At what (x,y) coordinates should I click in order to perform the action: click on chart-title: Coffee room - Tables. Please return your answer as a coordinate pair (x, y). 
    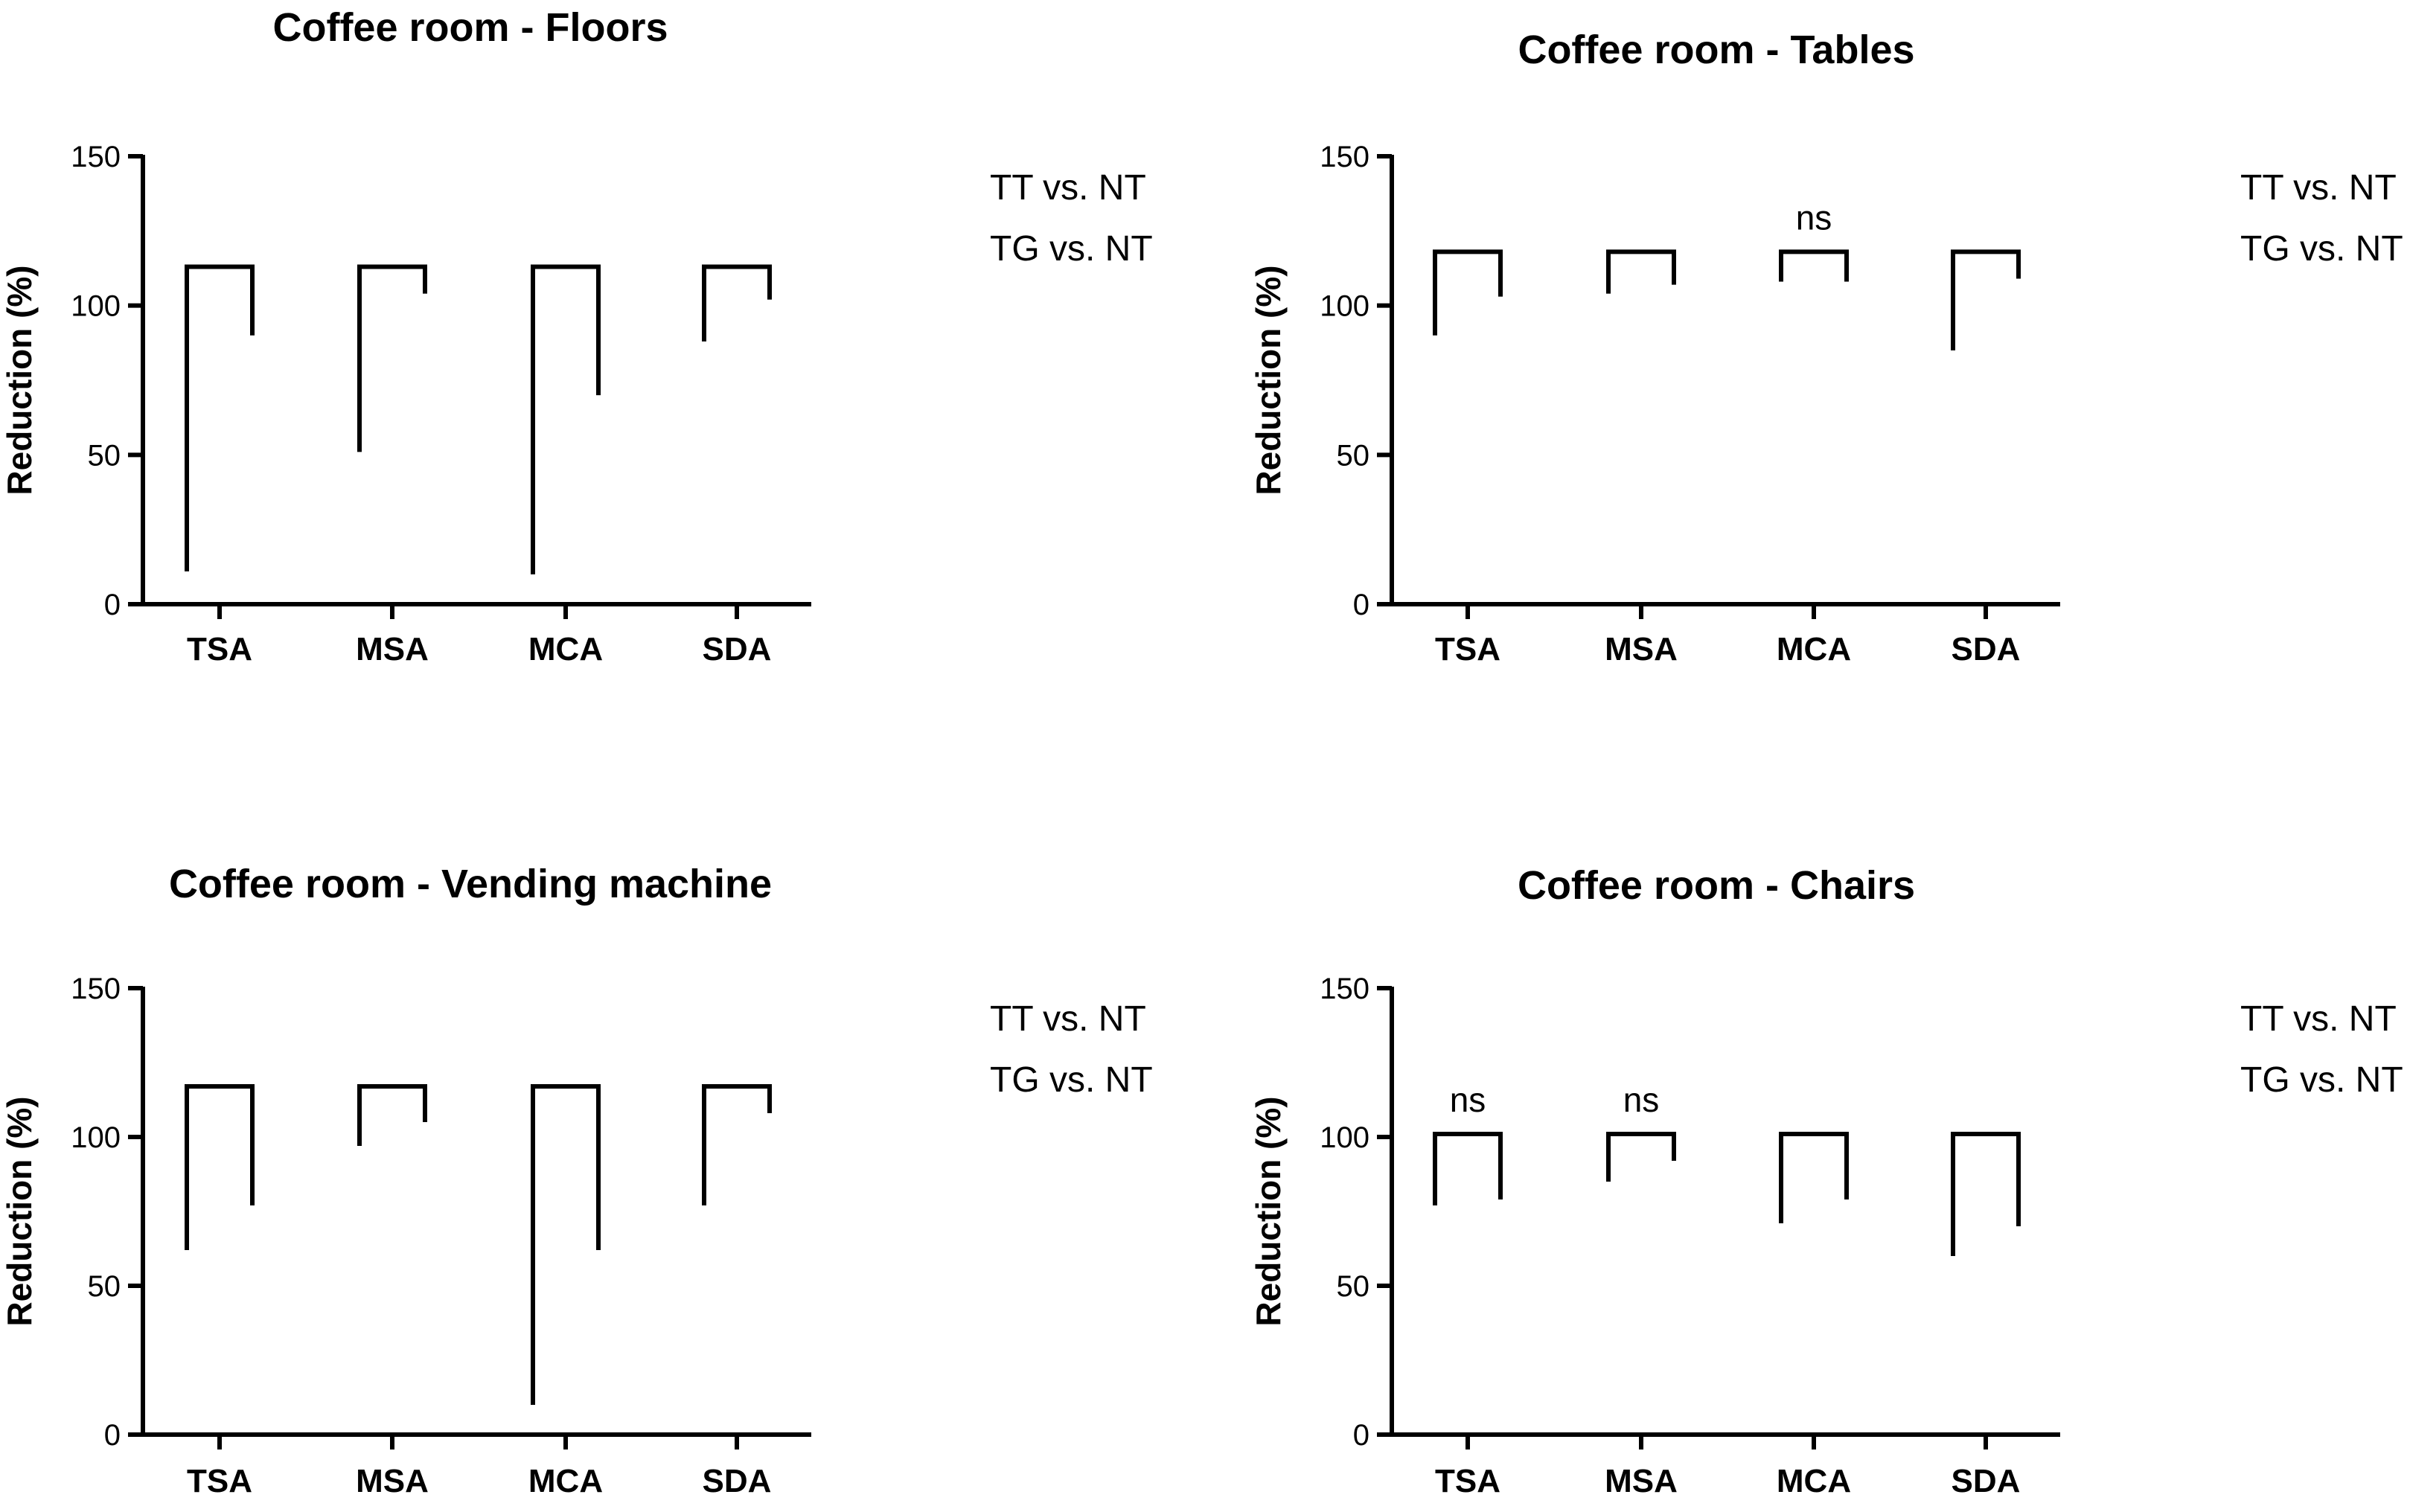
    Looking at the image, I should click on (1716, 50).